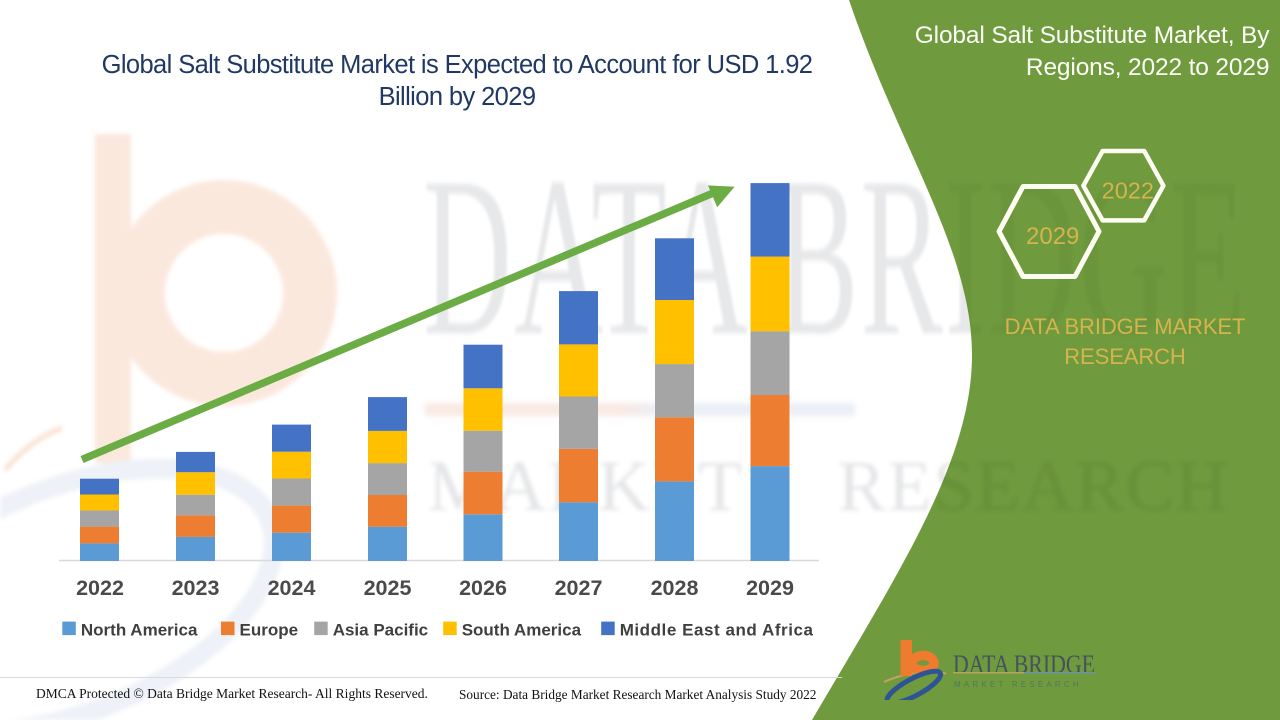  Describe the element at coordinates (292, 588) in the screenshot. I see `svg-text: 2024` at that location.